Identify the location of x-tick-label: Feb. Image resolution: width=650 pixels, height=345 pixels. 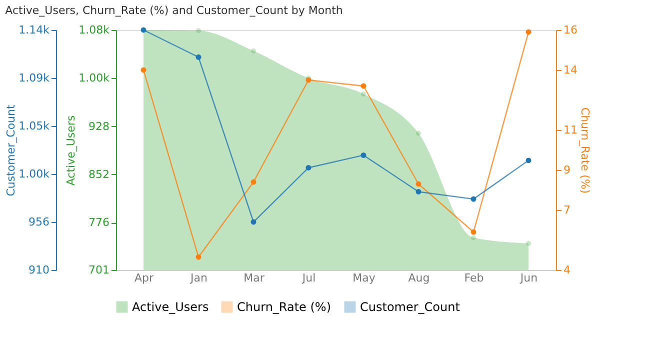
(474, 278).